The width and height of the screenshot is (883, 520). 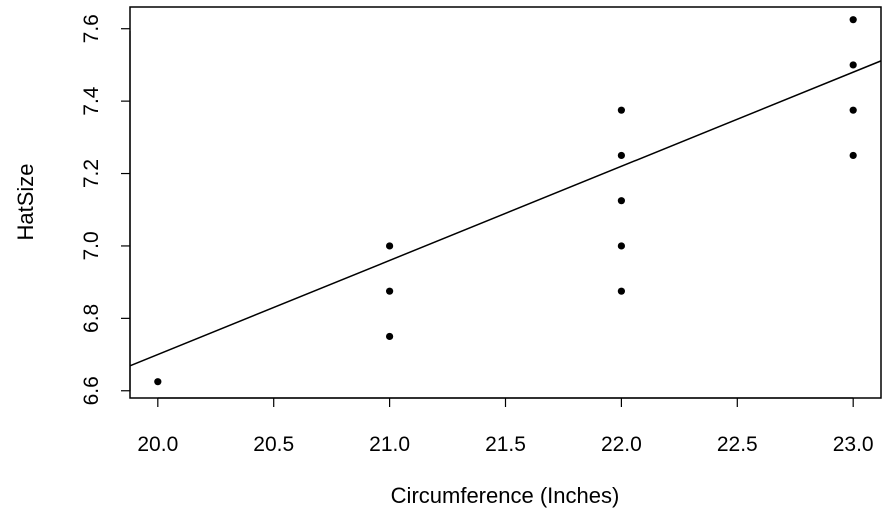 I want to click on x-tick-label: 22.0, so click(x=621, y=444).